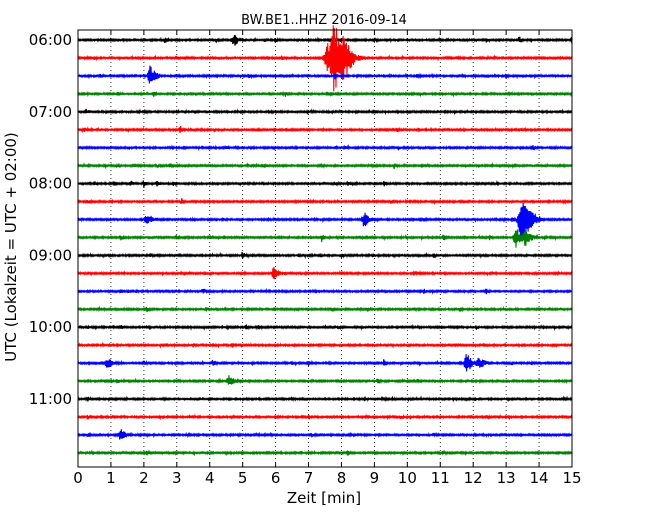  I want to click on x-tick-label: 15, so click(571, 478).